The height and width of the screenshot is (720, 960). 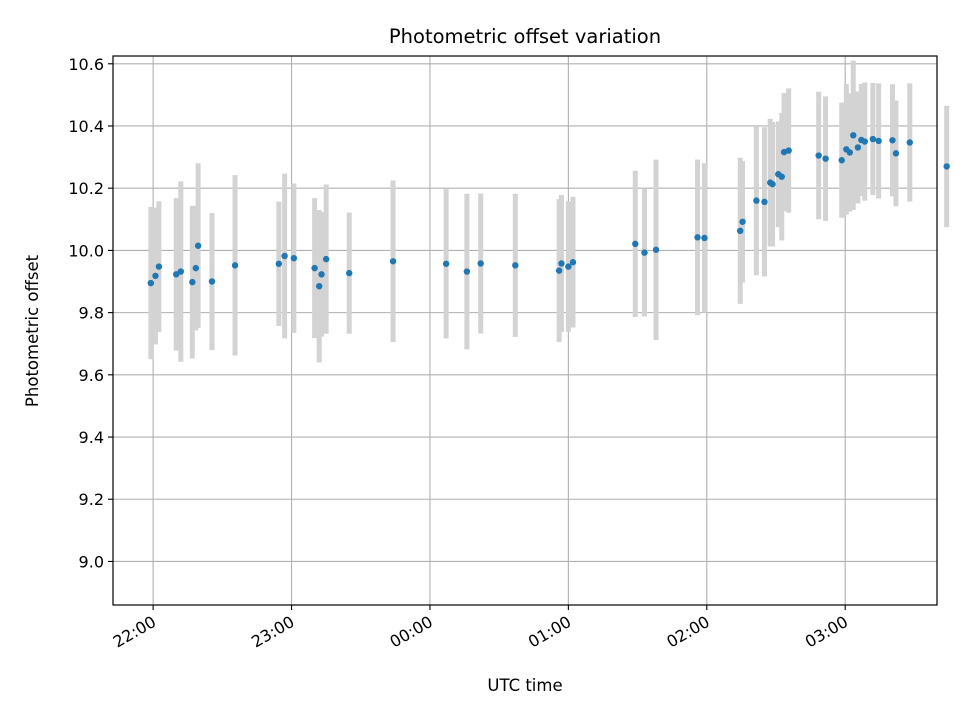 I want to click on y-tick-label: 9.4, so click(x=91, y=437).